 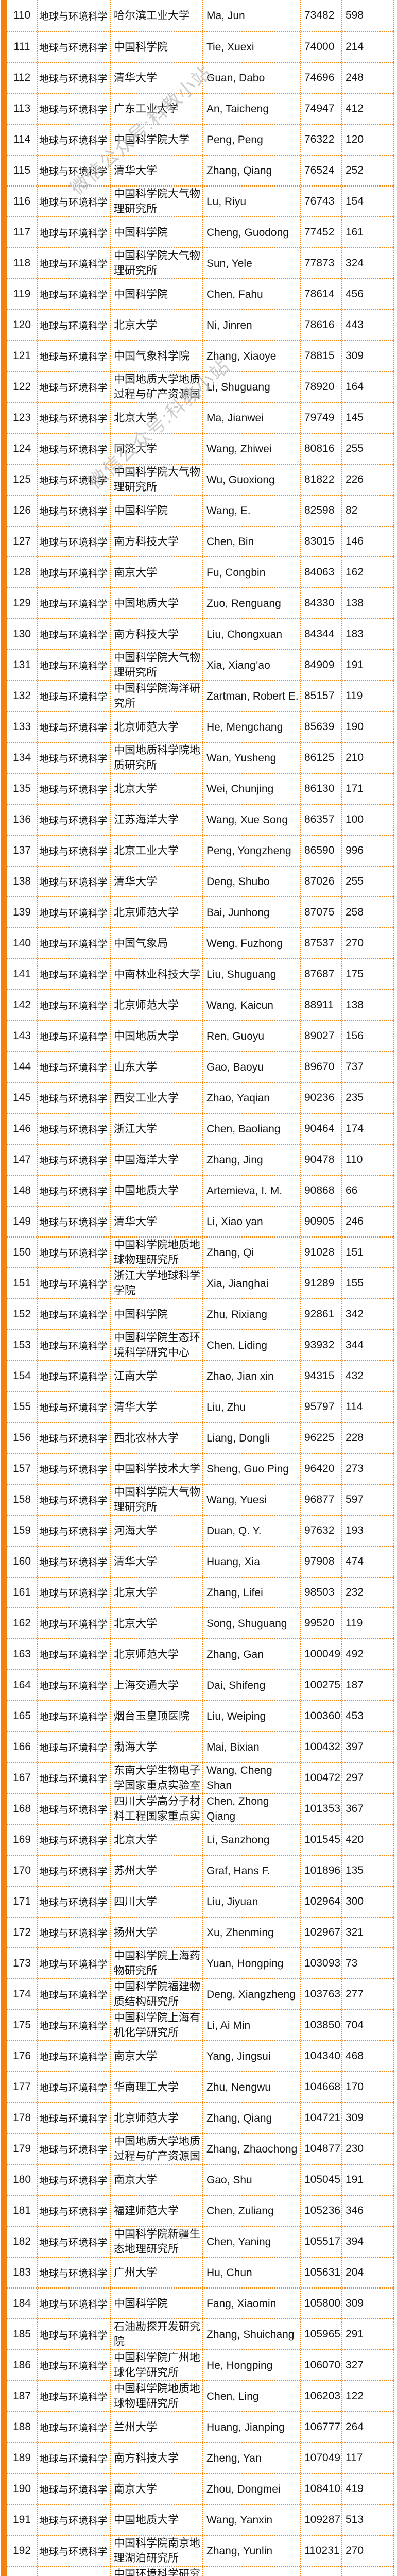 I want to click on value2-cell: 161, so click(x=368, y=232).